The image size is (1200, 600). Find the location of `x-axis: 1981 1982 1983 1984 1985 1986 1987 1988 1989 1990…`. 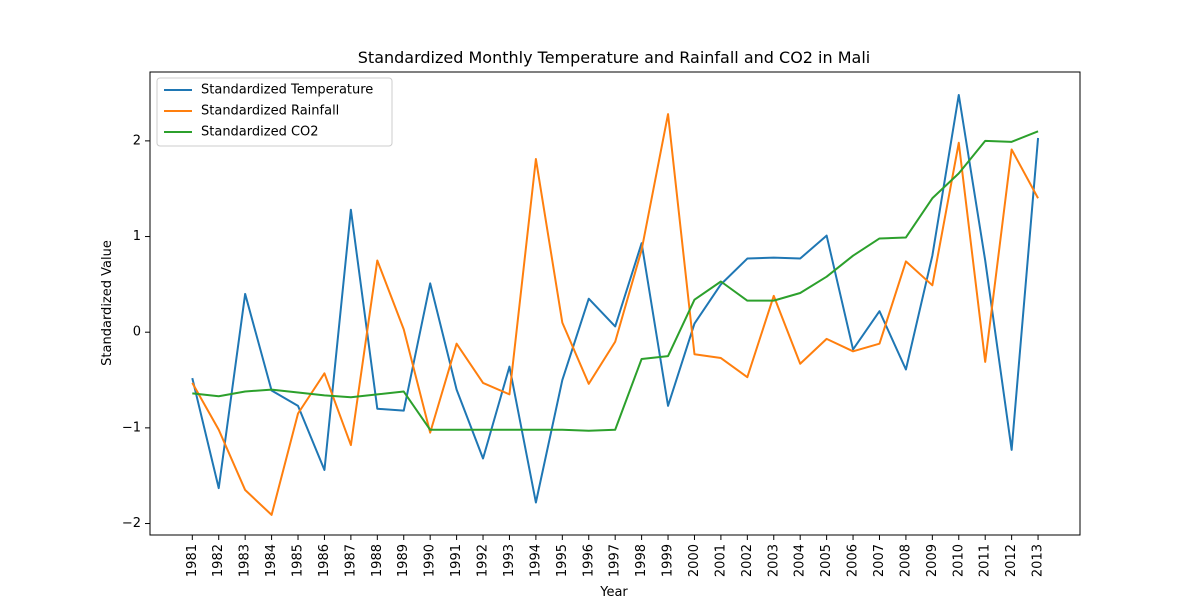

x-axis: 1981 1982 1983 1984 1985 1986 1987 1988 1989 1990… is located at coordinates (615, 556).